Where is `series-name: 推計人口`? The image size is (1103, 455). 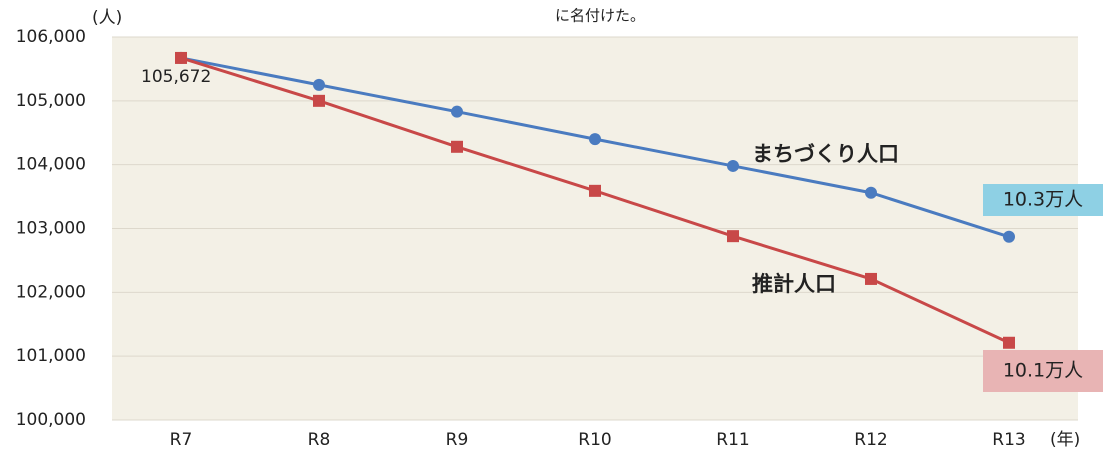
series-name: 推計人口 is located at coordinates (794, 284).